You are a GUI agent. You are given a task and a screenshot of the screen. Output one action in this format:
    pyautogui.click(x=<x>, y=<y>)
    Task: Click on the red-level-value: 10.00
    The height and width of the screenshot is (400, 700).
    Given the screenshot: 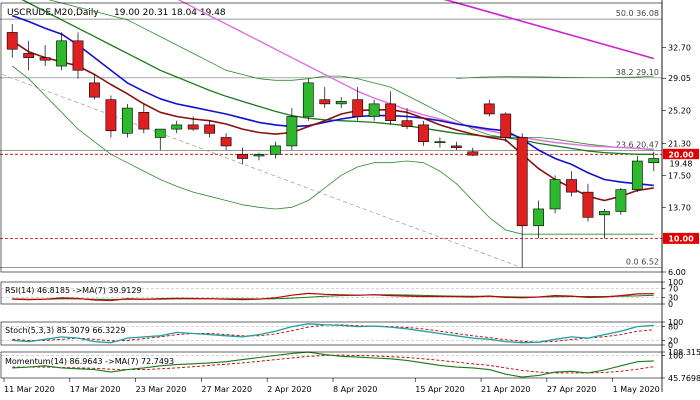 What is the action you would take?
    pyautogui.click(x=681, y=238)
    